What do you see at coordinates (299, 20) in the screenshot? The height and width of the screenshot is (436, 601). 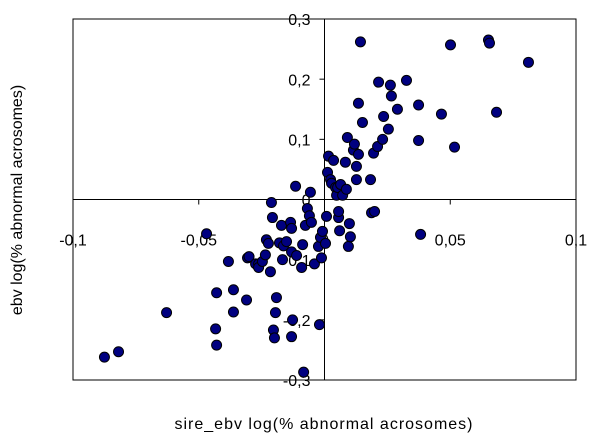 I see `y-tick-label: 0,3` at bounding box center [299, 20].